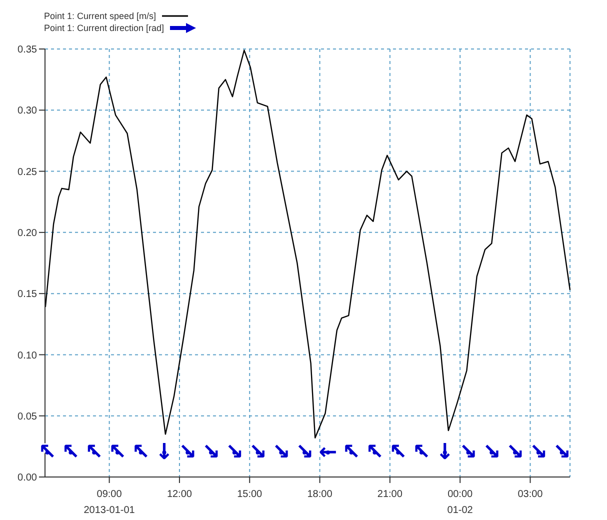  Describe the element at coordinates (28, 50) in the screenshot. I see `y-tick-label: 0.35` at that location.